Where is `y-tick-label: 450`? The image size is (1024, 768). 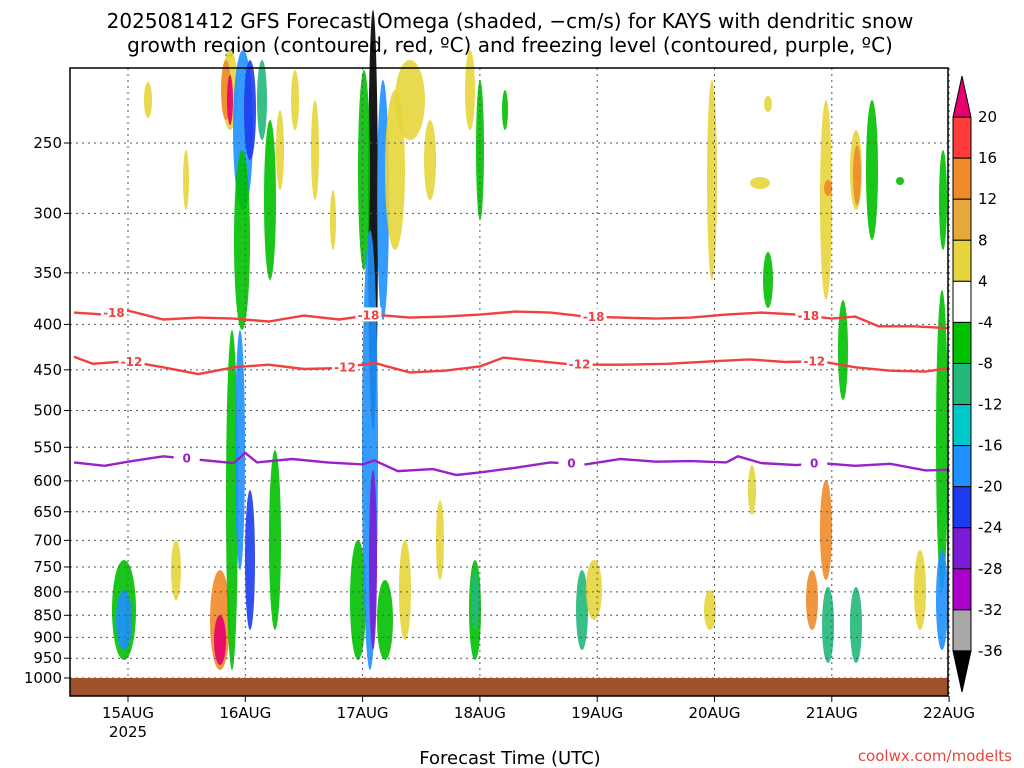
y-tick-label: 450 is located at coordinates (47, 370).